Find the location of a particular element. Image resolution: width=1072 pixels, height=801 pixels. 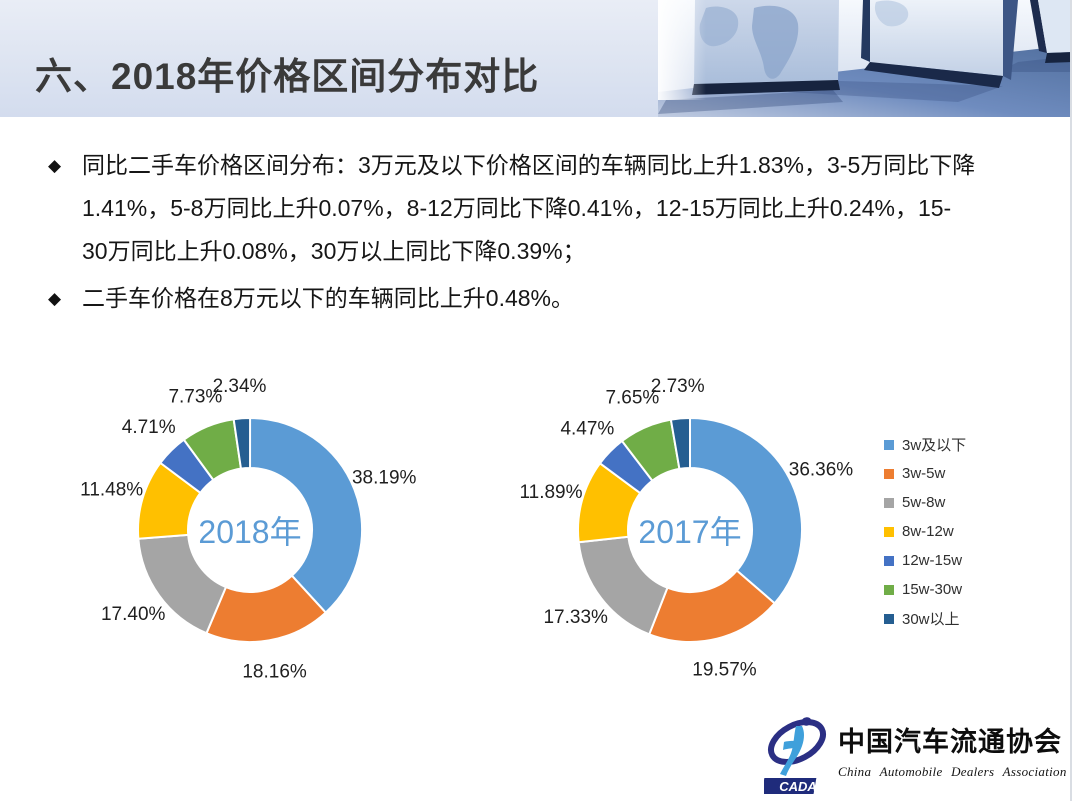

legend-item: 30w以上 is located at coordinates (925, 618).